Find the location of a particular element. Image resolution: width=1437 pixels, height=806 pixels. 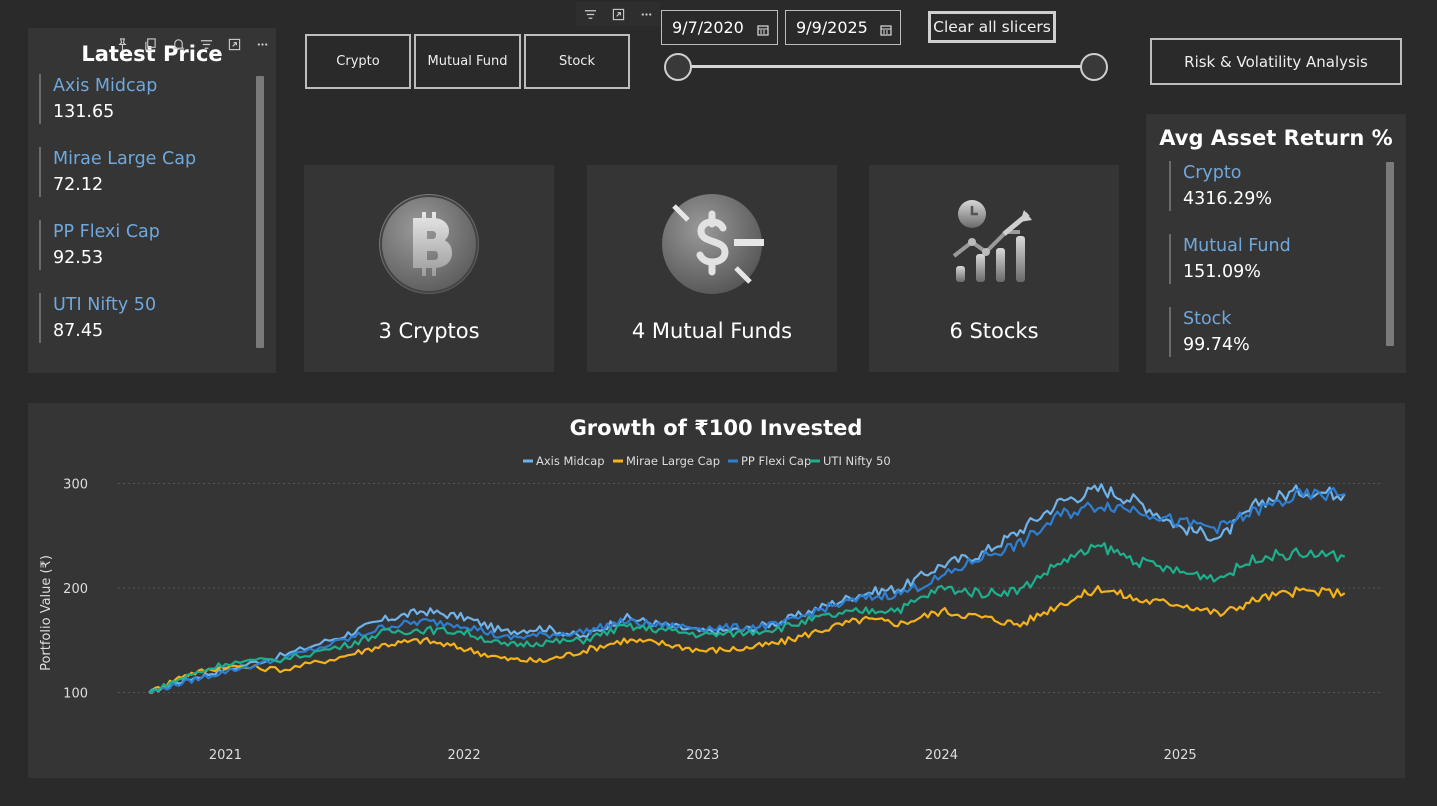

avg-return-scrollbar is located at coordinates (1390, 254).